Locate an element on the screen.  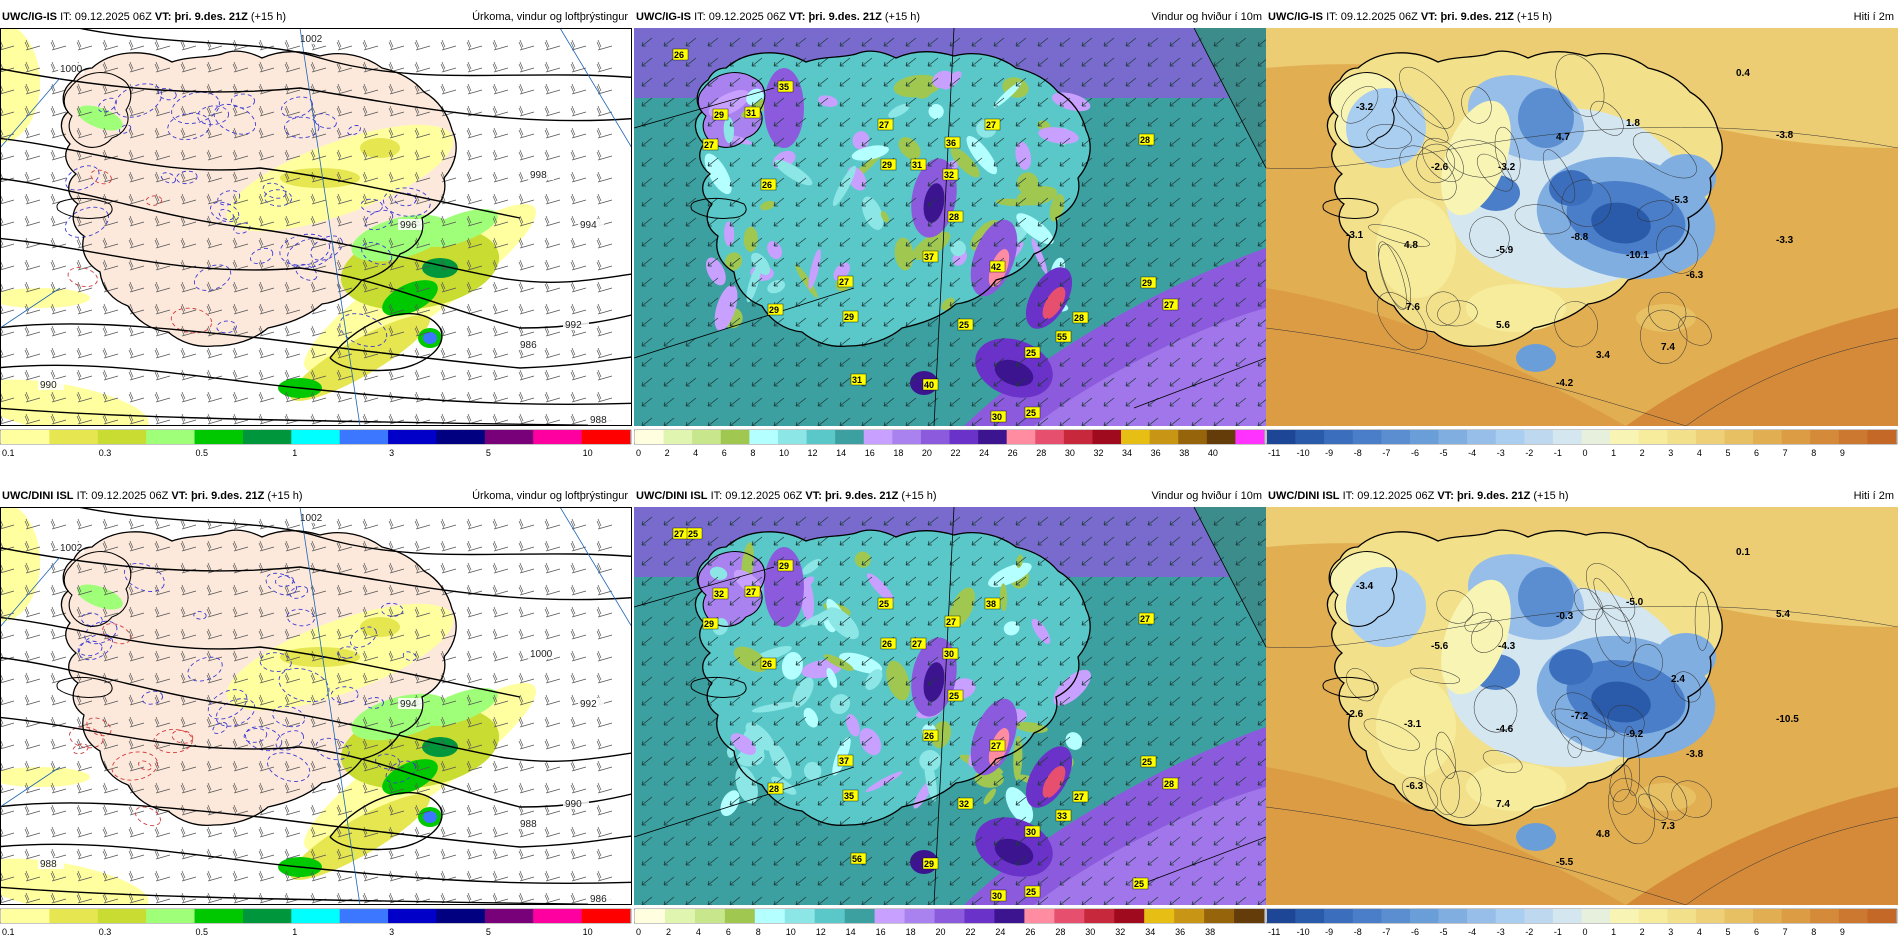
isobar-line is located at coordinates (316, 895).